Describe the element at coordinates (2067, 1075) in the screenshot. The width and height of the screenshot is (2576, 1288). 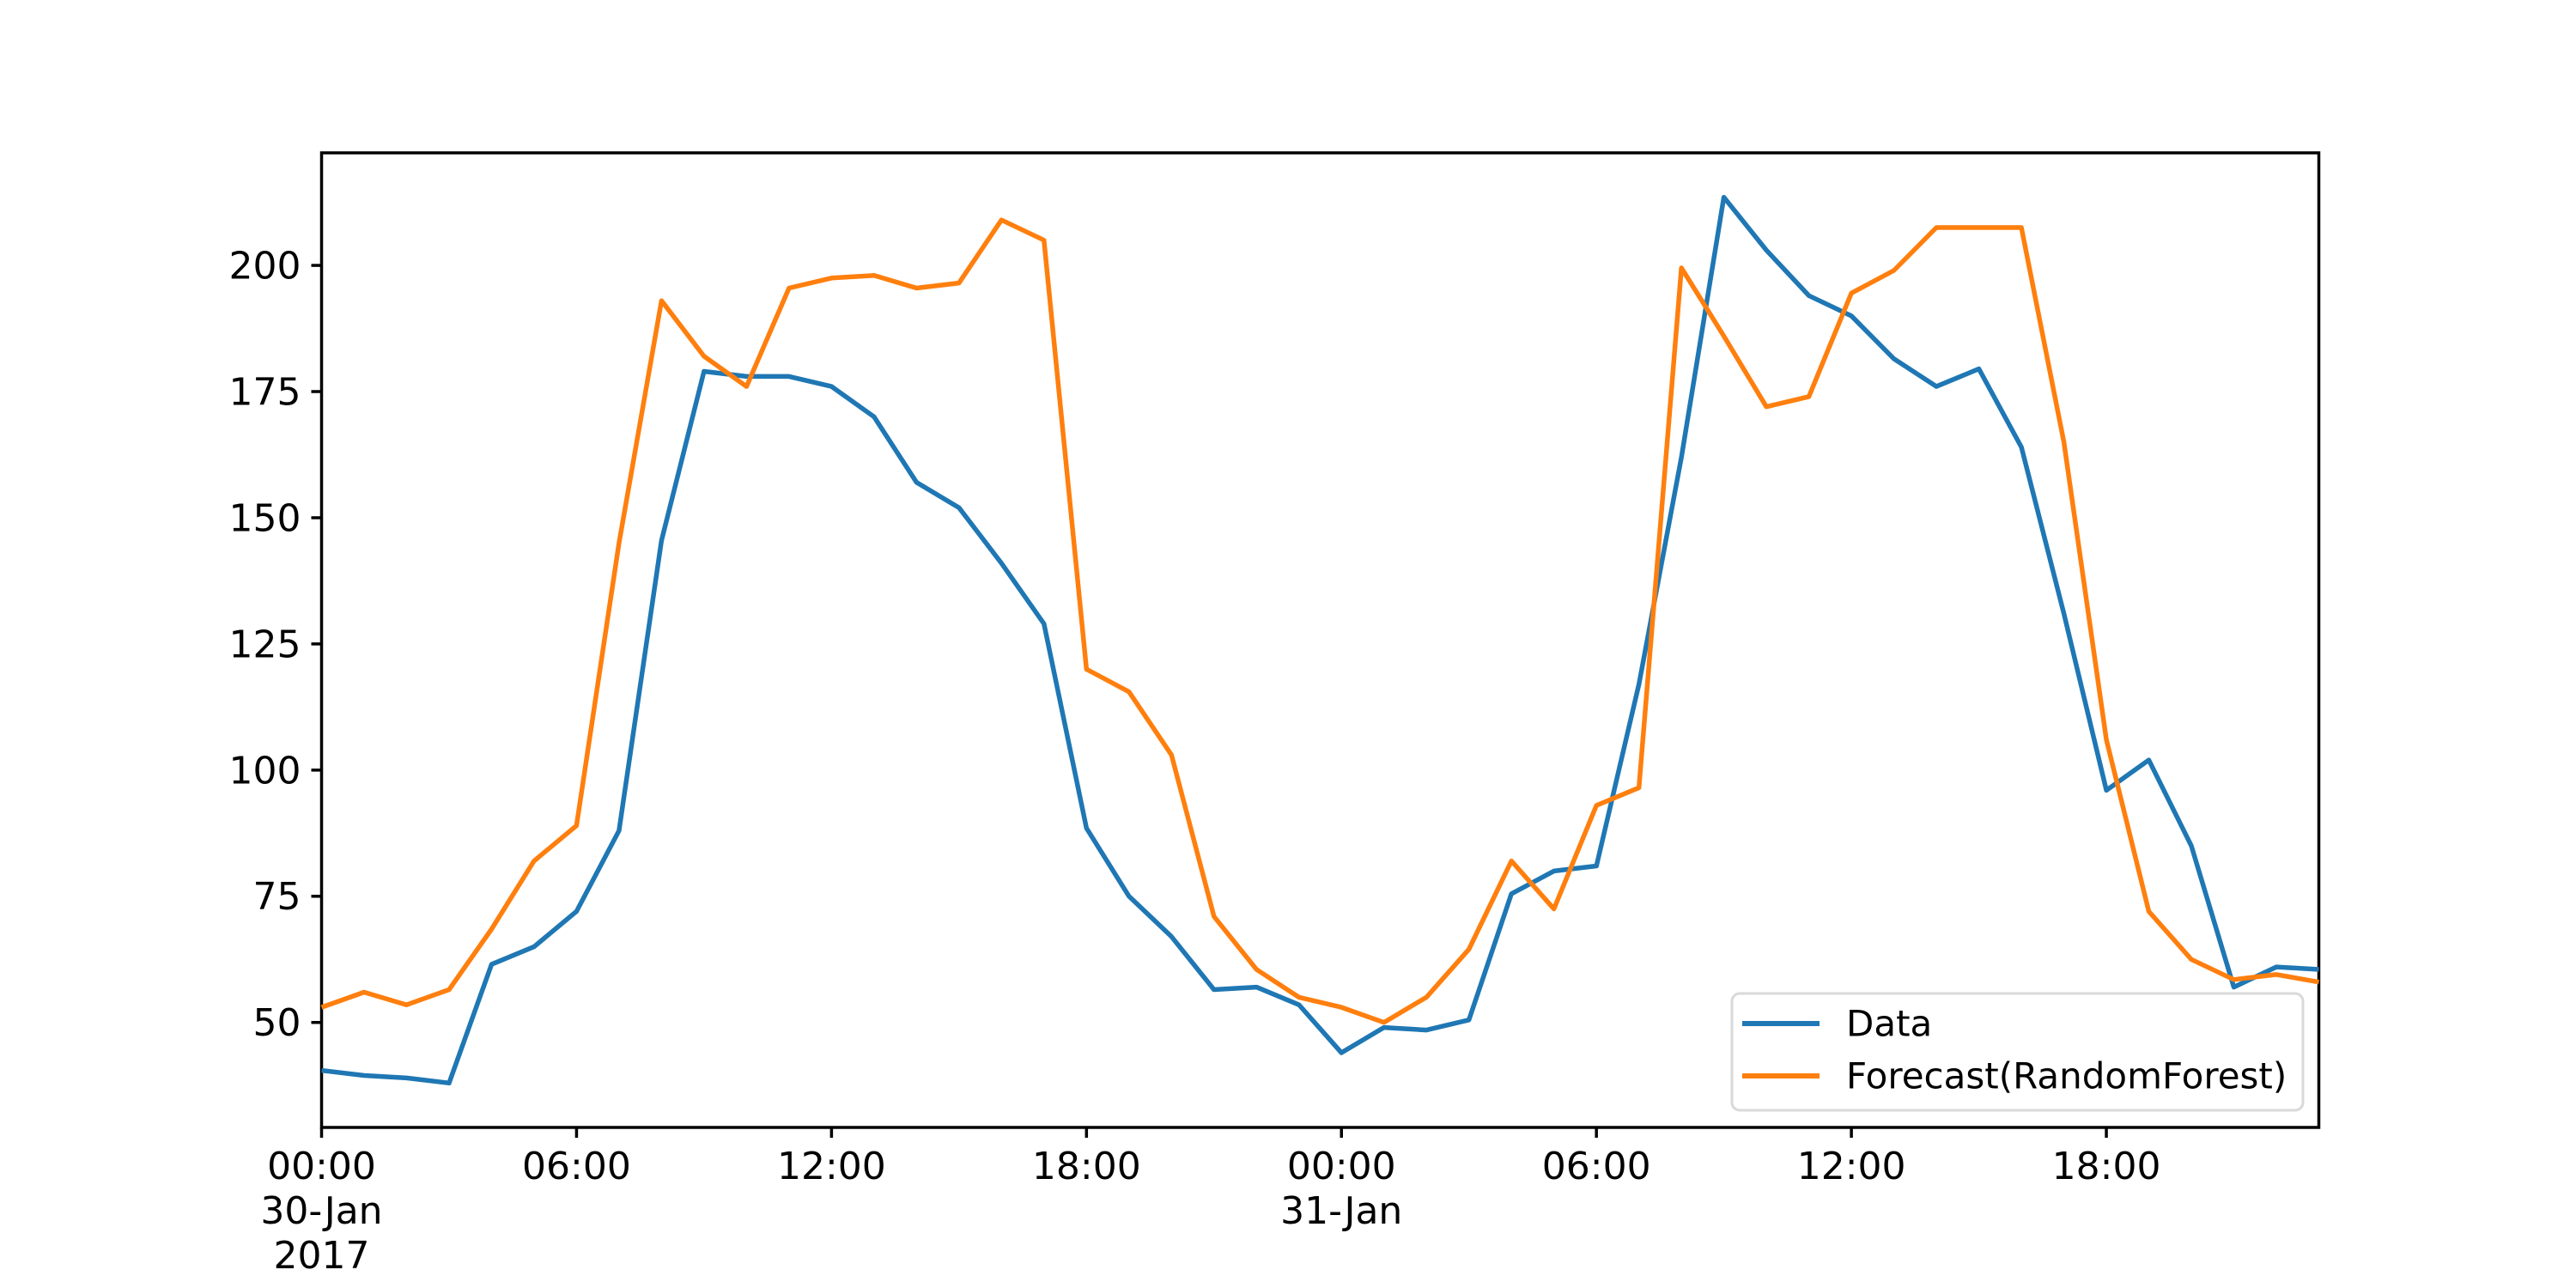
I see `legend-label-forecast: Forecast(RandomForest)` at that location.